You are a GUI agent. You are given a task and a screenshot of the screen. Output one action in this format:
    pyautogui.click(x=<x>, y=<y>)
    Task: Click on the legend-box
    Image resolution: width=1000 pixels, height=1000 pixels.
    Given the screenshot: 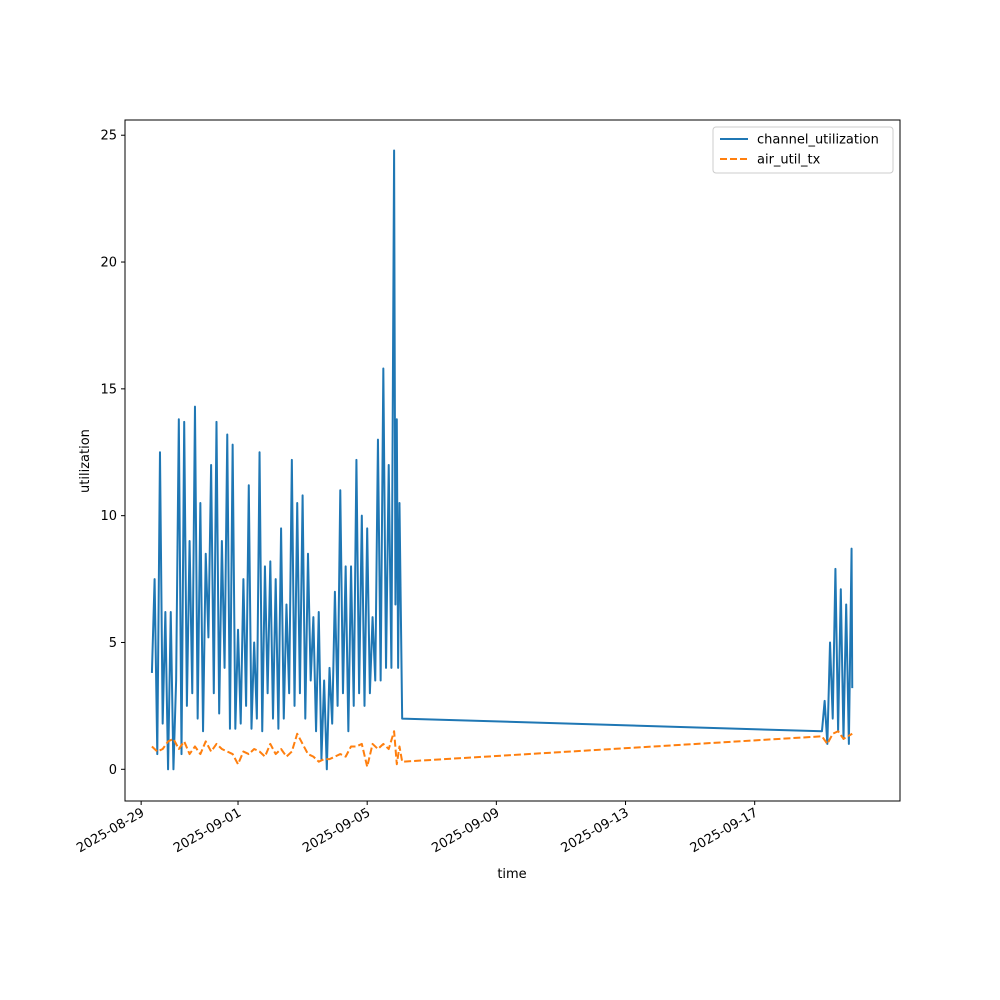 What is the action you would take?
    pyautogui.click(x=803, y=150)
    